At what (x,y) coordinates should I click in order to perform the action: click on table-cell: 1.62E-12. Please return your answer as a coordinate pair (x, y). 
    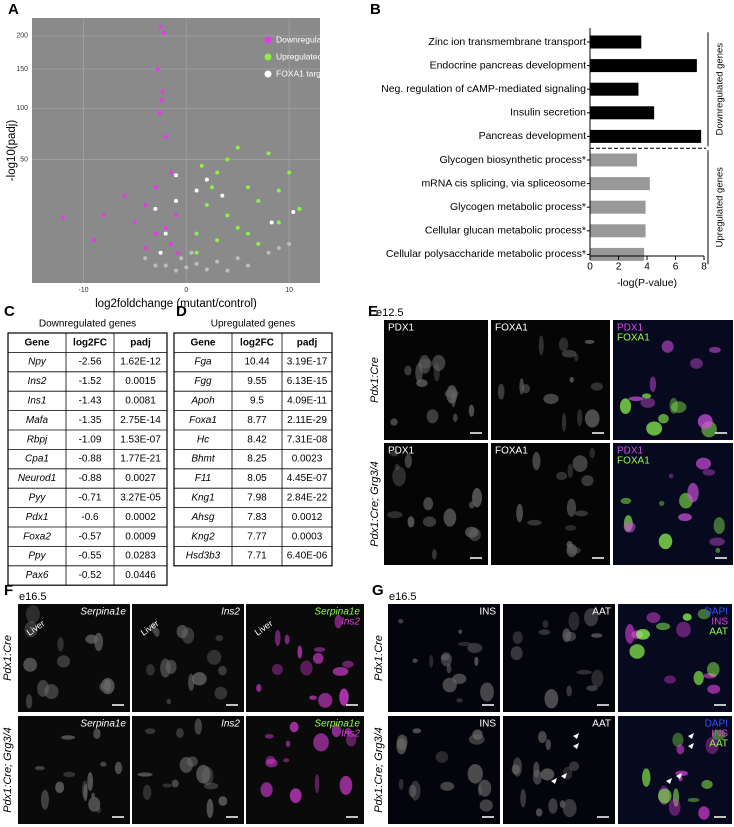
    Looking at the image, I should click on (140, 362).